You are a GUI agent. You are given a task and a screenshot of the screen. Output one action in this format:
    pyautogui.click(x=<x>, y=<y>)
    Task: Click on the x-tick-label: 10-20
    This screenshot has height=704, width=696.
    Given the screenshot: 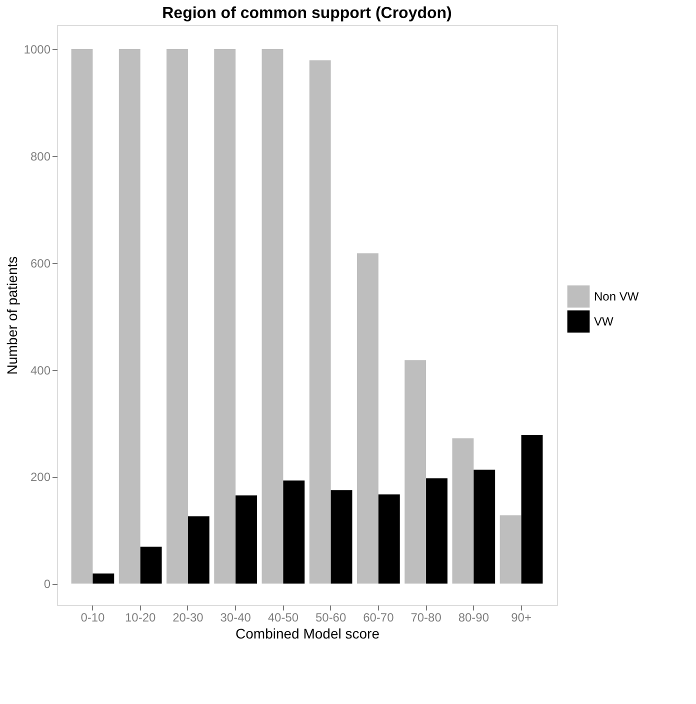 What is the action you would take?
    pyautogui.click(x=140, y=617)
    